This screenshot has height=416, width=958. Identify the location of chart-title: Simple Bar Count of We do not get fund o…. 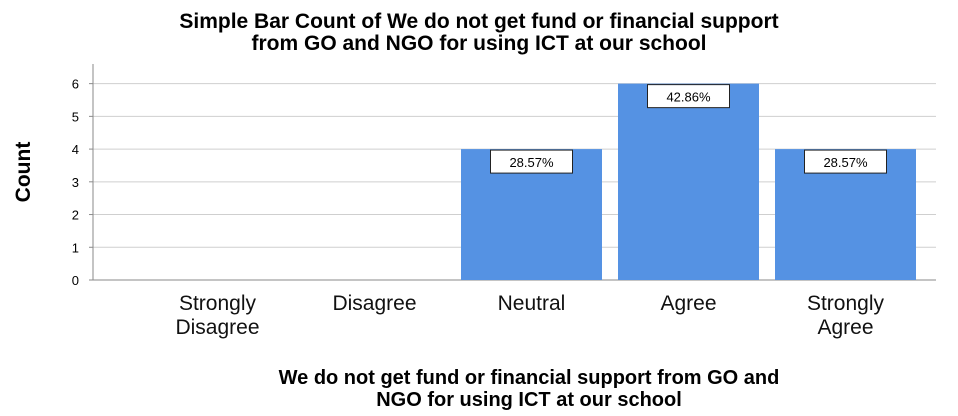
(478, 32).